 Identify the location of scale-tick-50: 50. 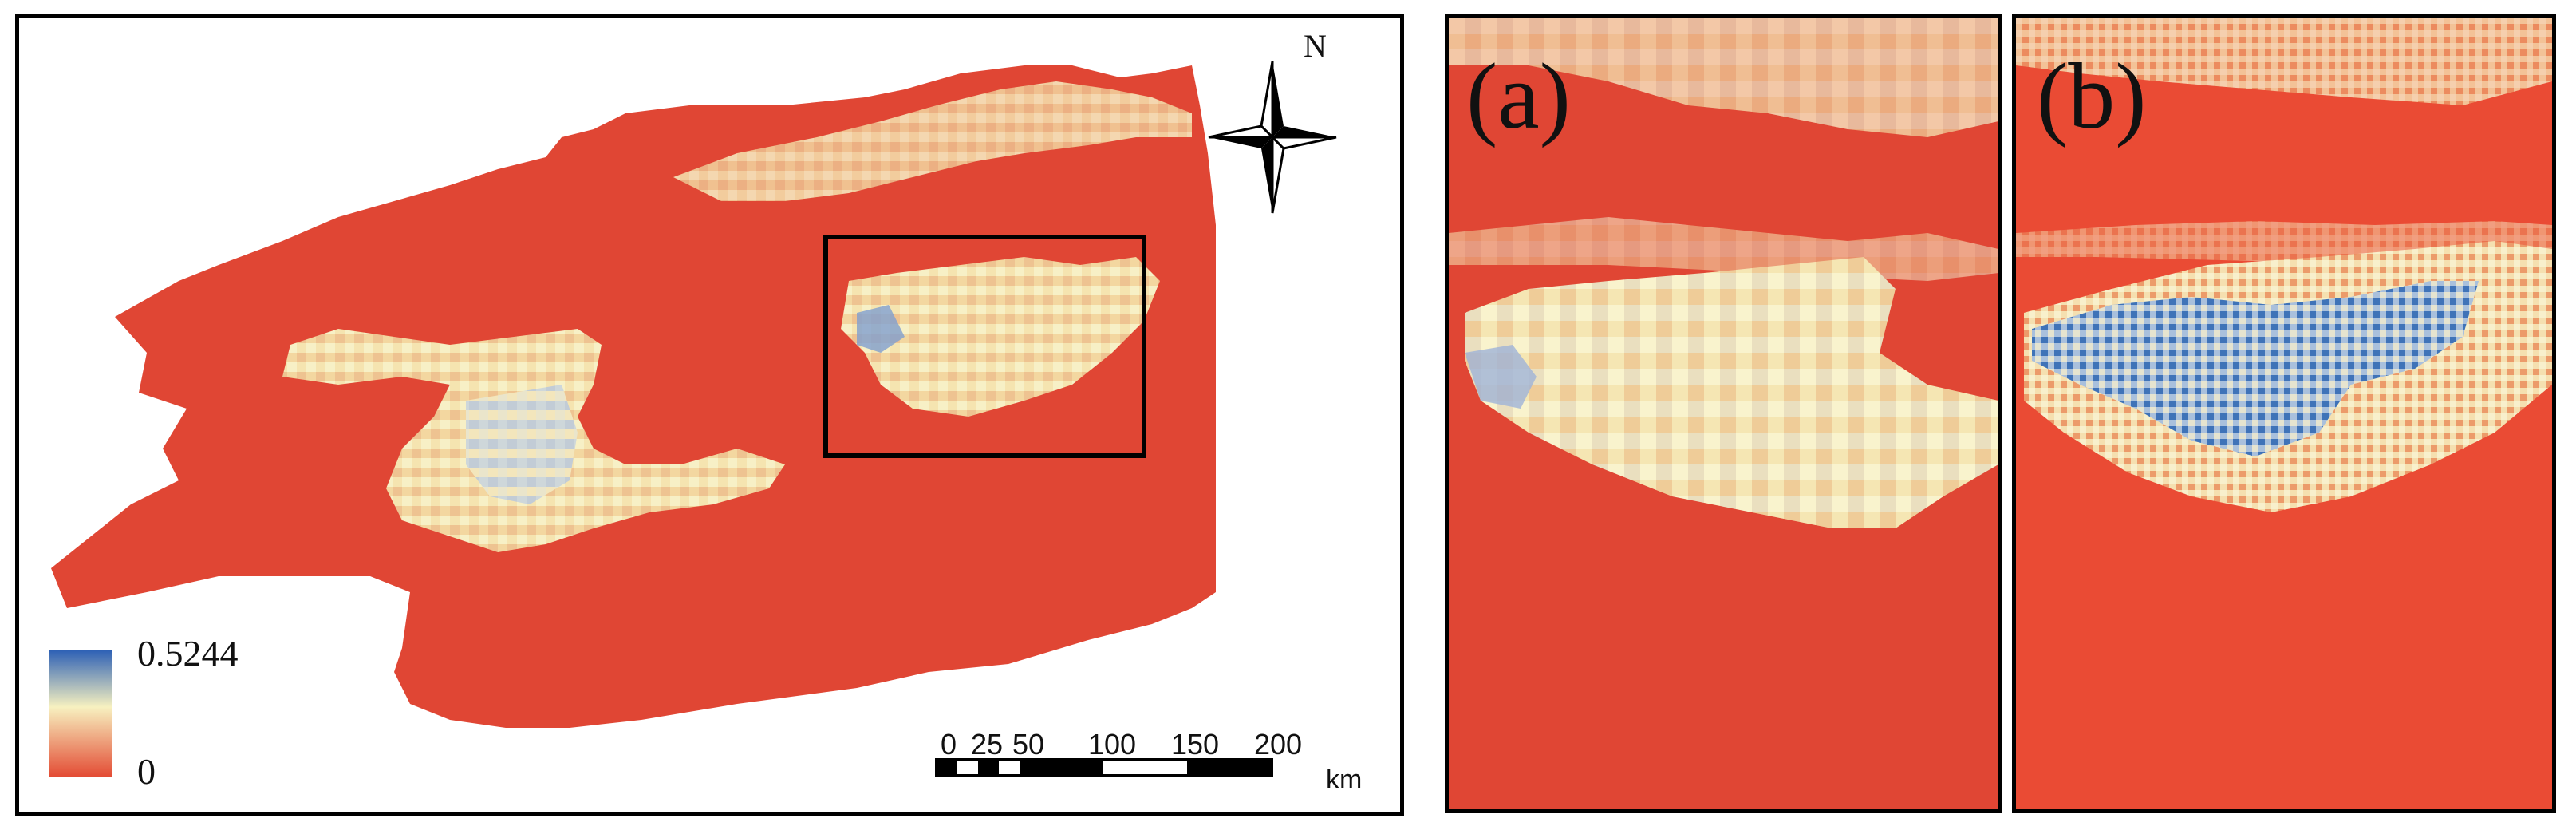
(1028, 745).